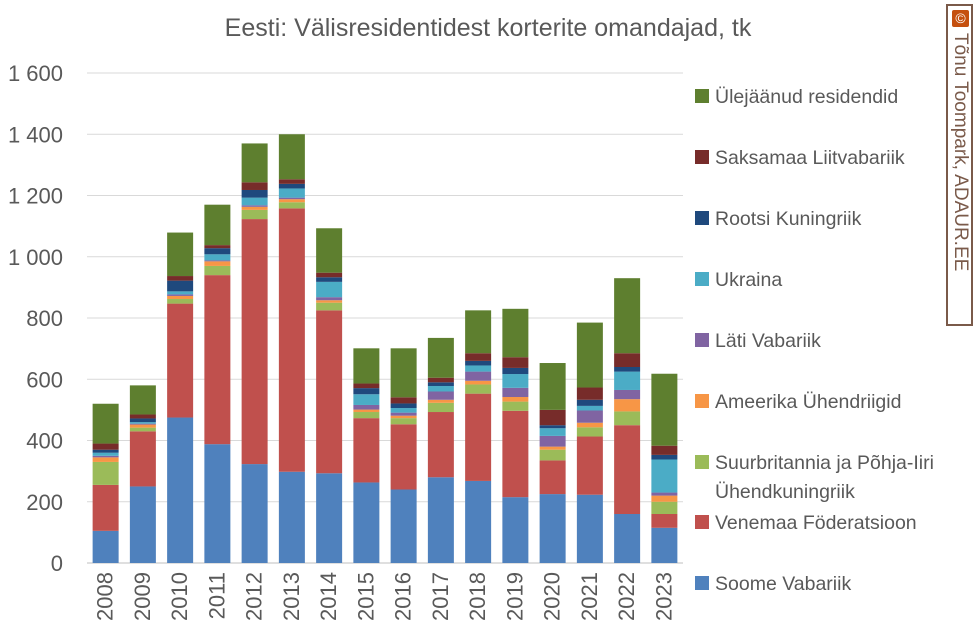 The height and width of the screenshot is (638, 977). I want to click on x-tick-label: 2021, so click(589, 596).